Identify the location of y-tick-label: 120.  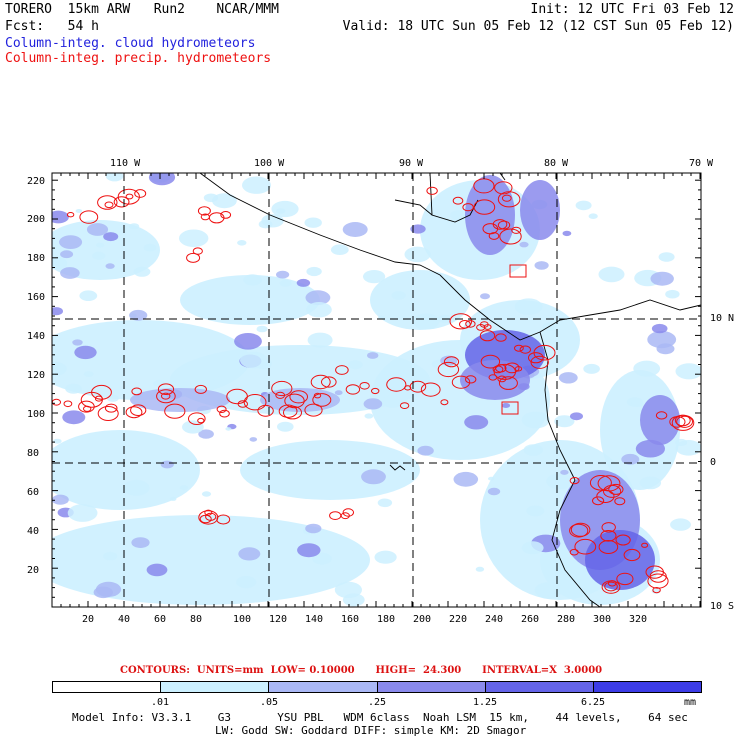
(36, 375).